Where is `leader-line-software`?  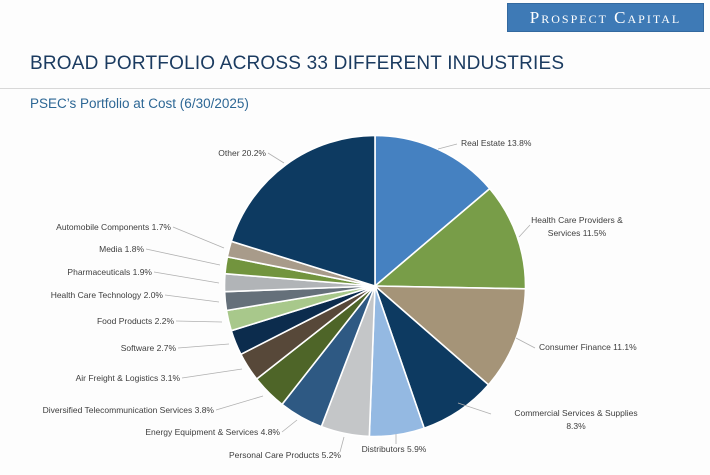
leader-line-software is located at coordinates (203, 346).